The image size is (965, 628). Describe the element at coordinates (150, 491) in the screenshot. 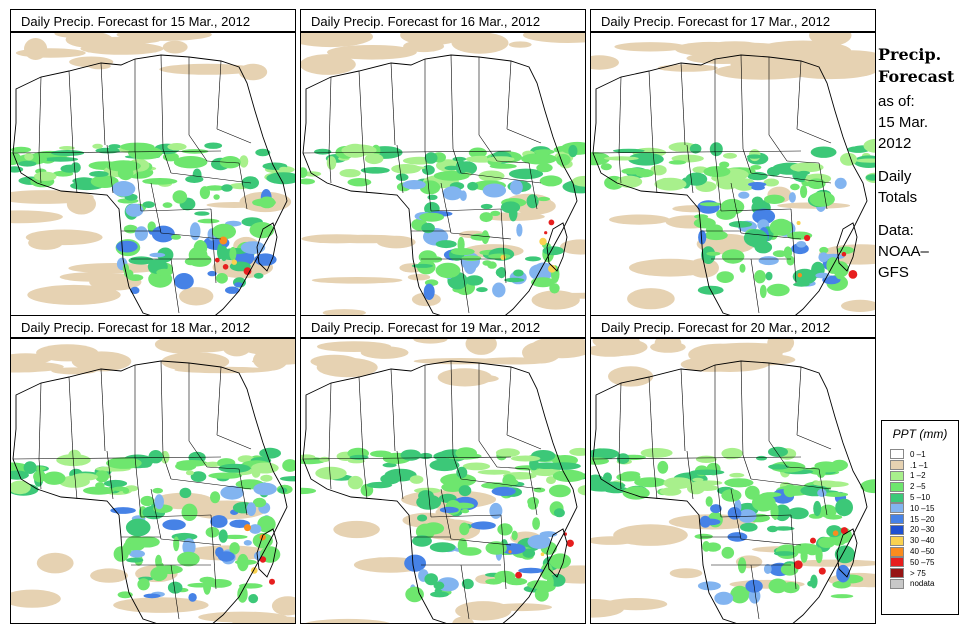

I see `continent-outline` at that location.